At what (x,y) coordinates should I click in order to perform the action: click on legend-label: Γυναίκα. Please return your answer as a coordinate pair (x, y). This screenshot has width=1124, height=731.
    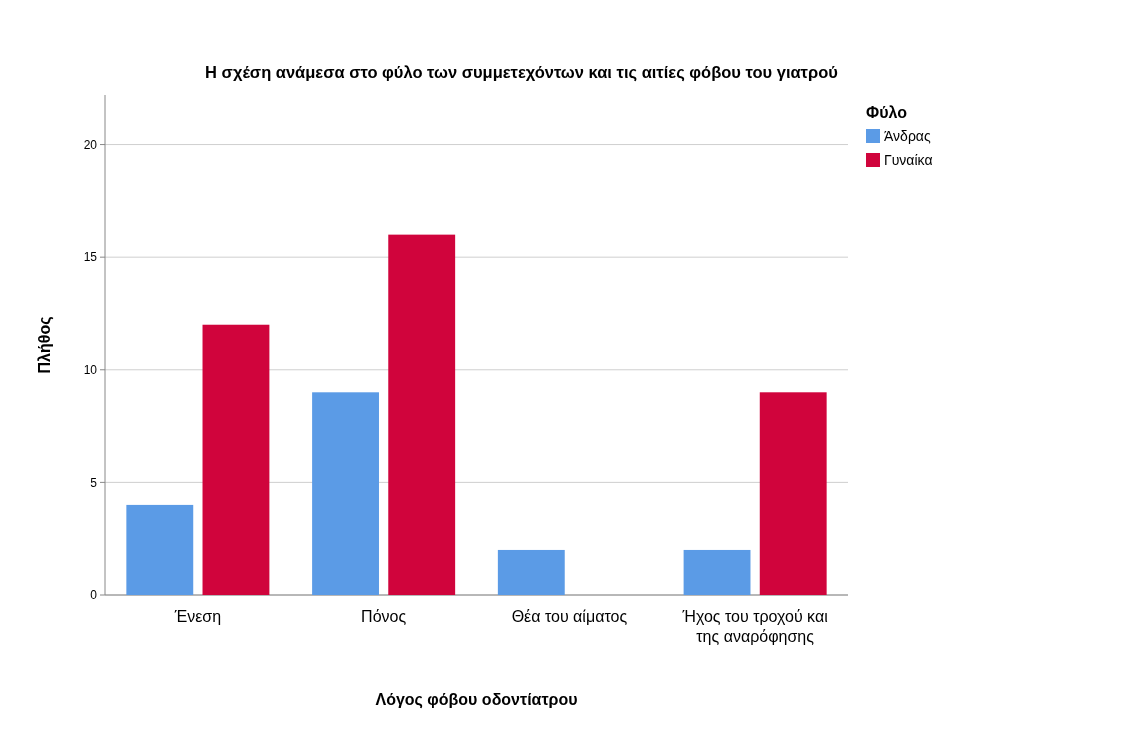
    Looking at the image, I should click on (908, 159).